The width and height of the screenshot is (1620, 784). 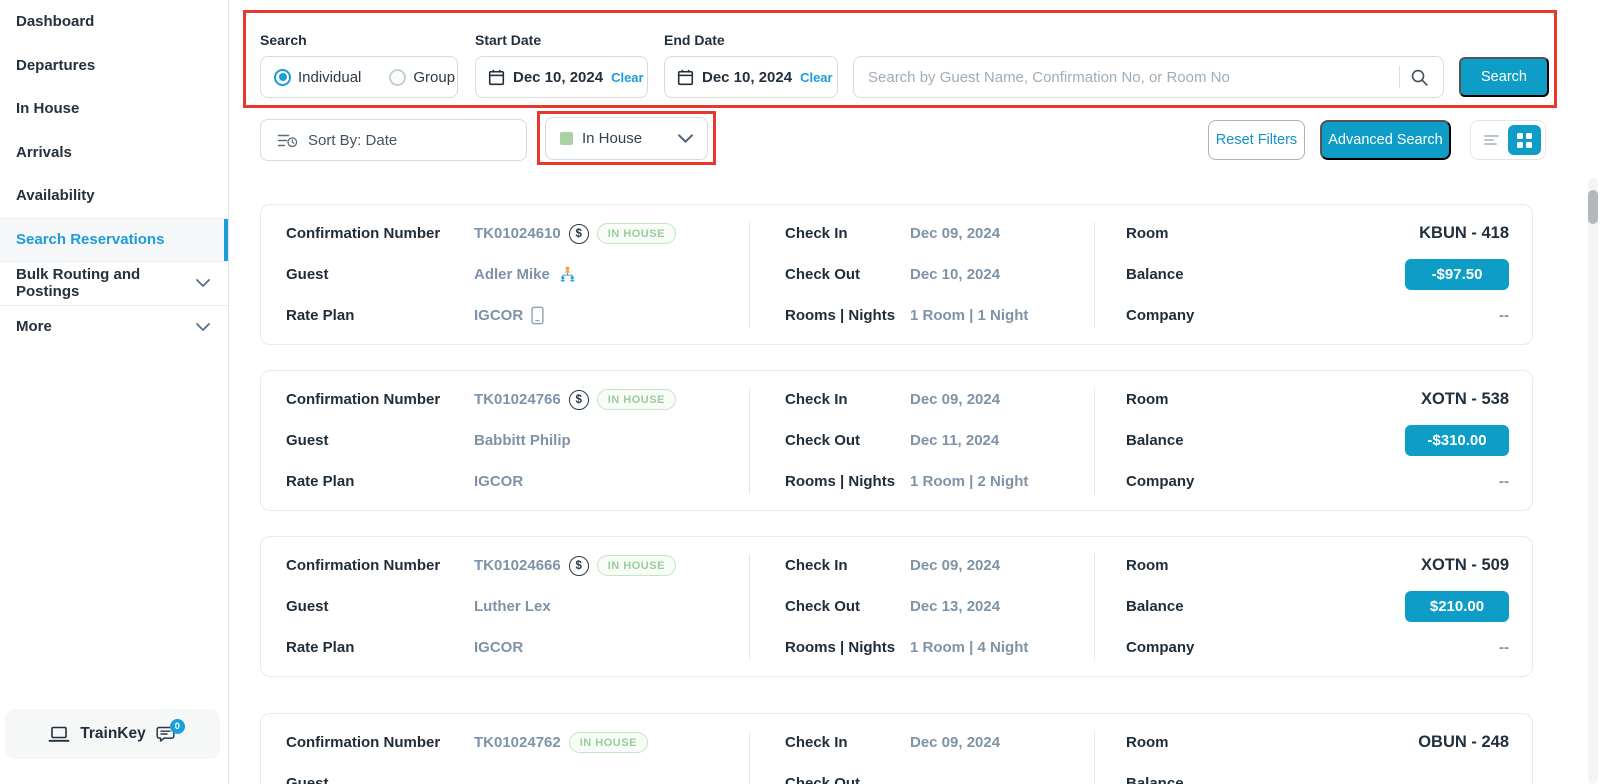 What do you see at coordinates (955, 440) in the screenshot?
I see `check-out-value: Dec 11, 2024` at bounding box center [955, 440].